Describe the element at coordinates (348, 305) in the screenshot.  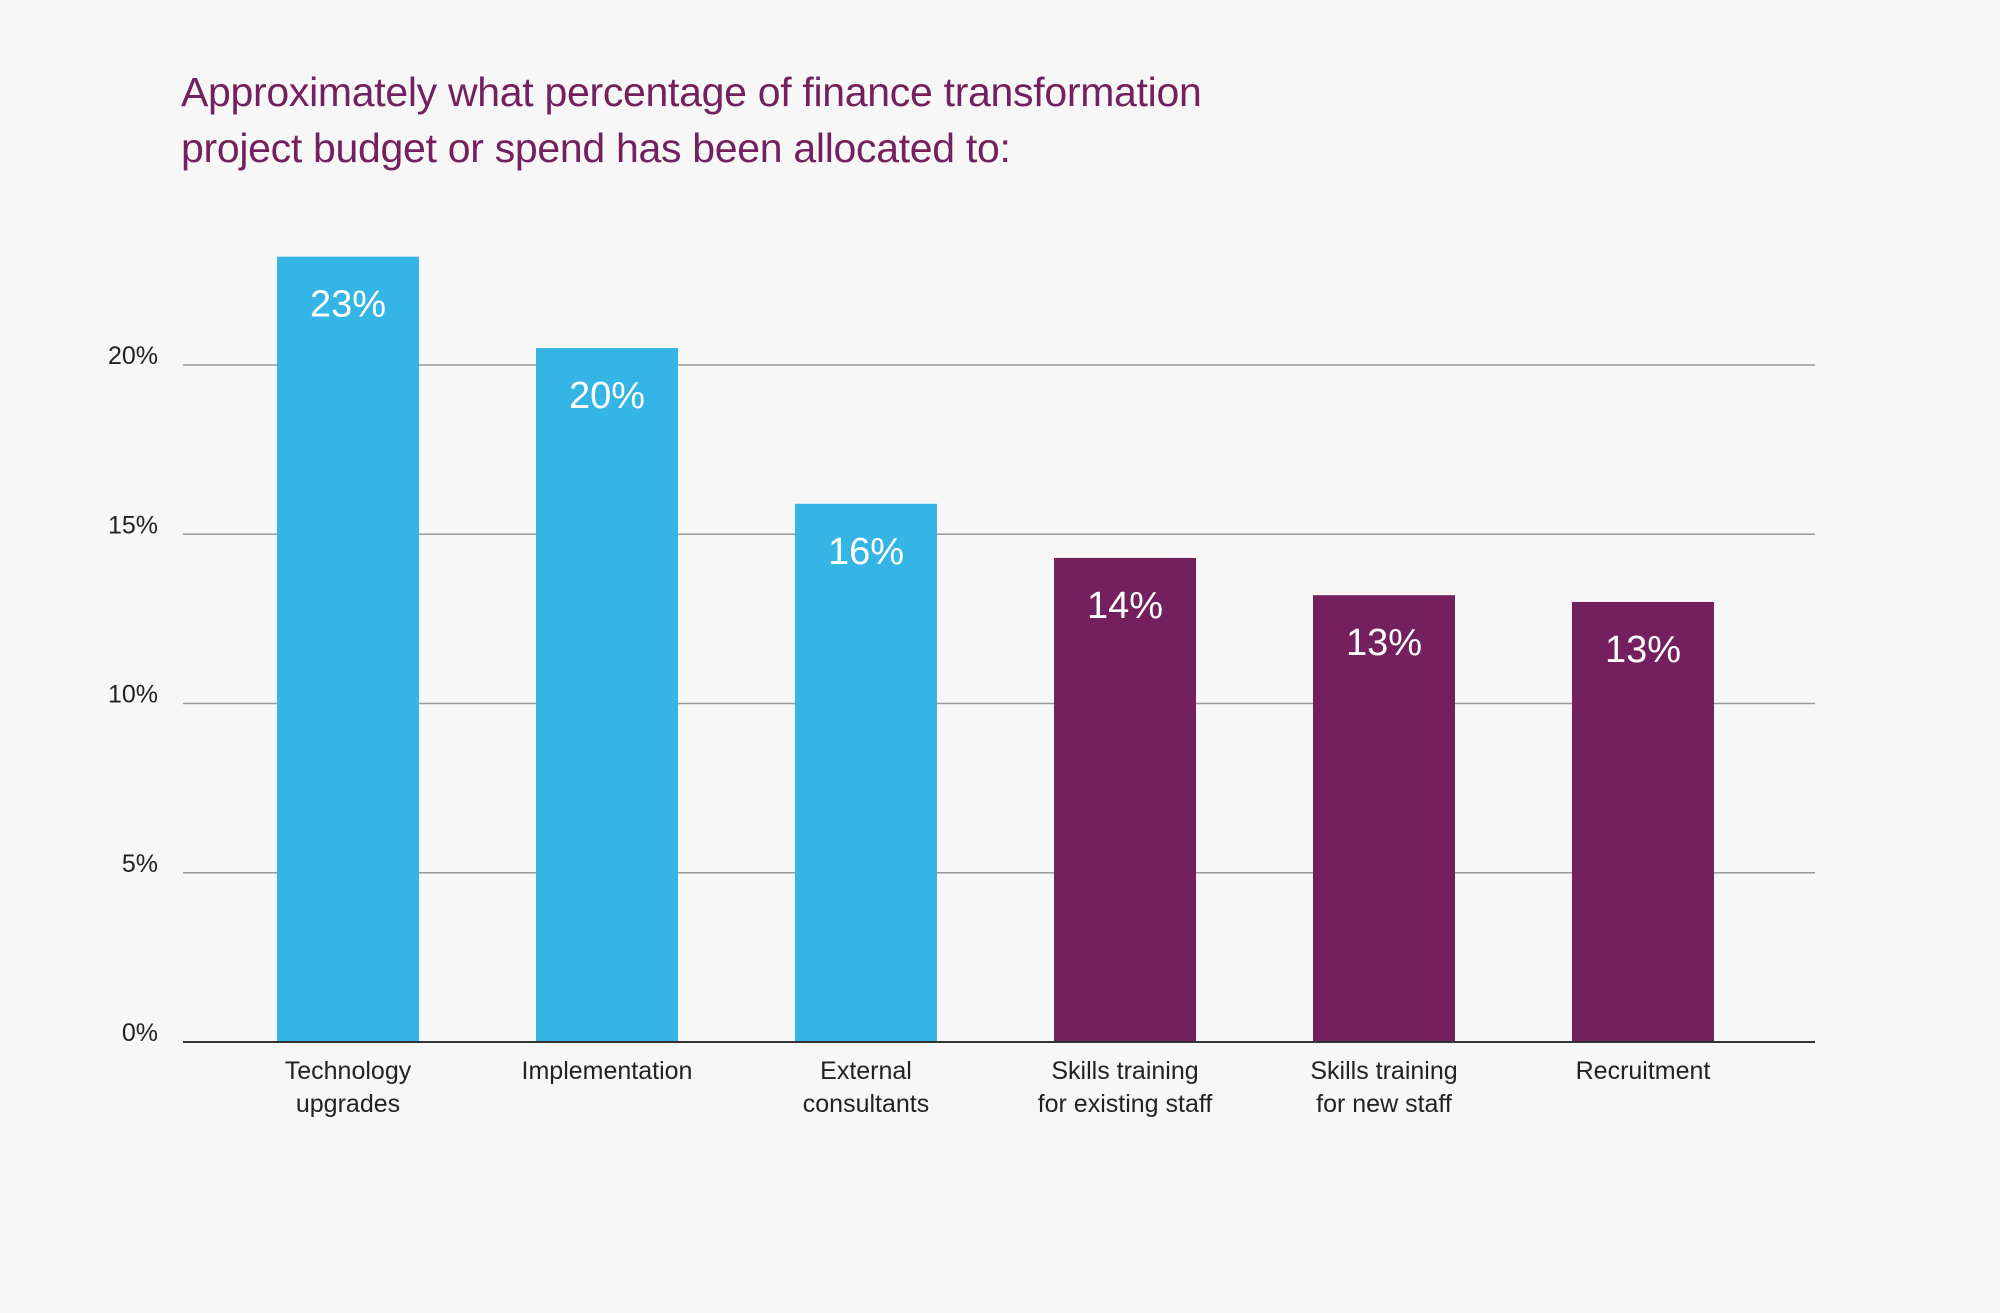
I see `data-label: 23%` at that location.